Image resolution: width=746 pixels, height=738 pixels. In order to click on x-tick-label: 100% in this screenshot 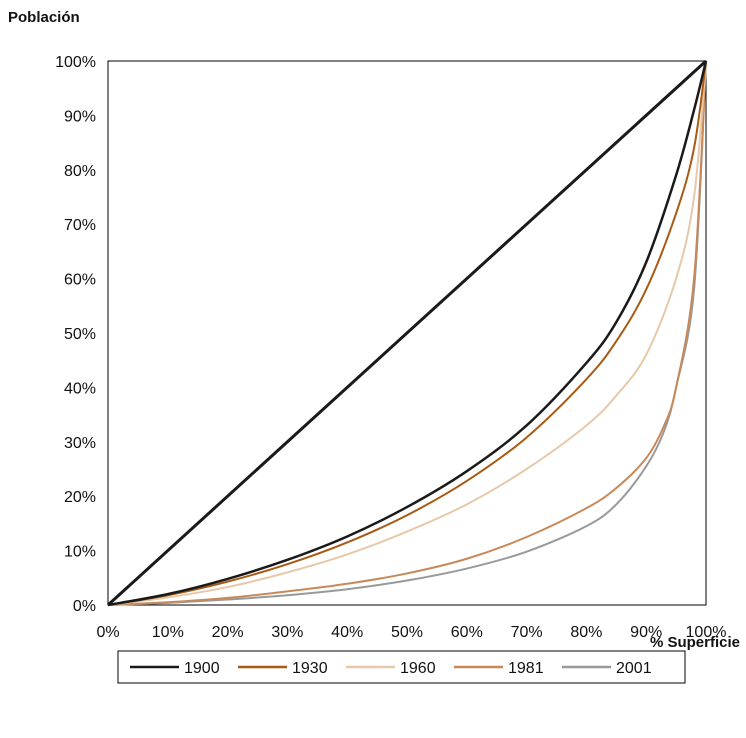, I will do `click(706, 632)`.